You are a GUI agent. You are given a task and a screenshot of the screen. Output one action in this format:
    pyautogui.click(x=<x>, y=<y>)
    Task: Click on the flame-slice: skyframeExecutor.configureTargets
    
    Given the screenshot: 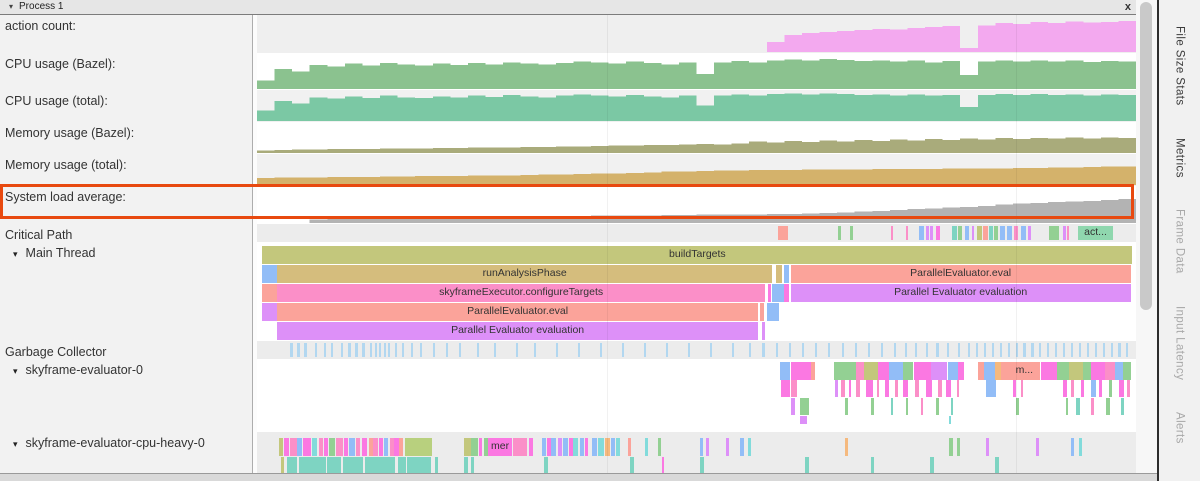 What is the action you would take?
    pyautogui.click(x=521, y=293)
    